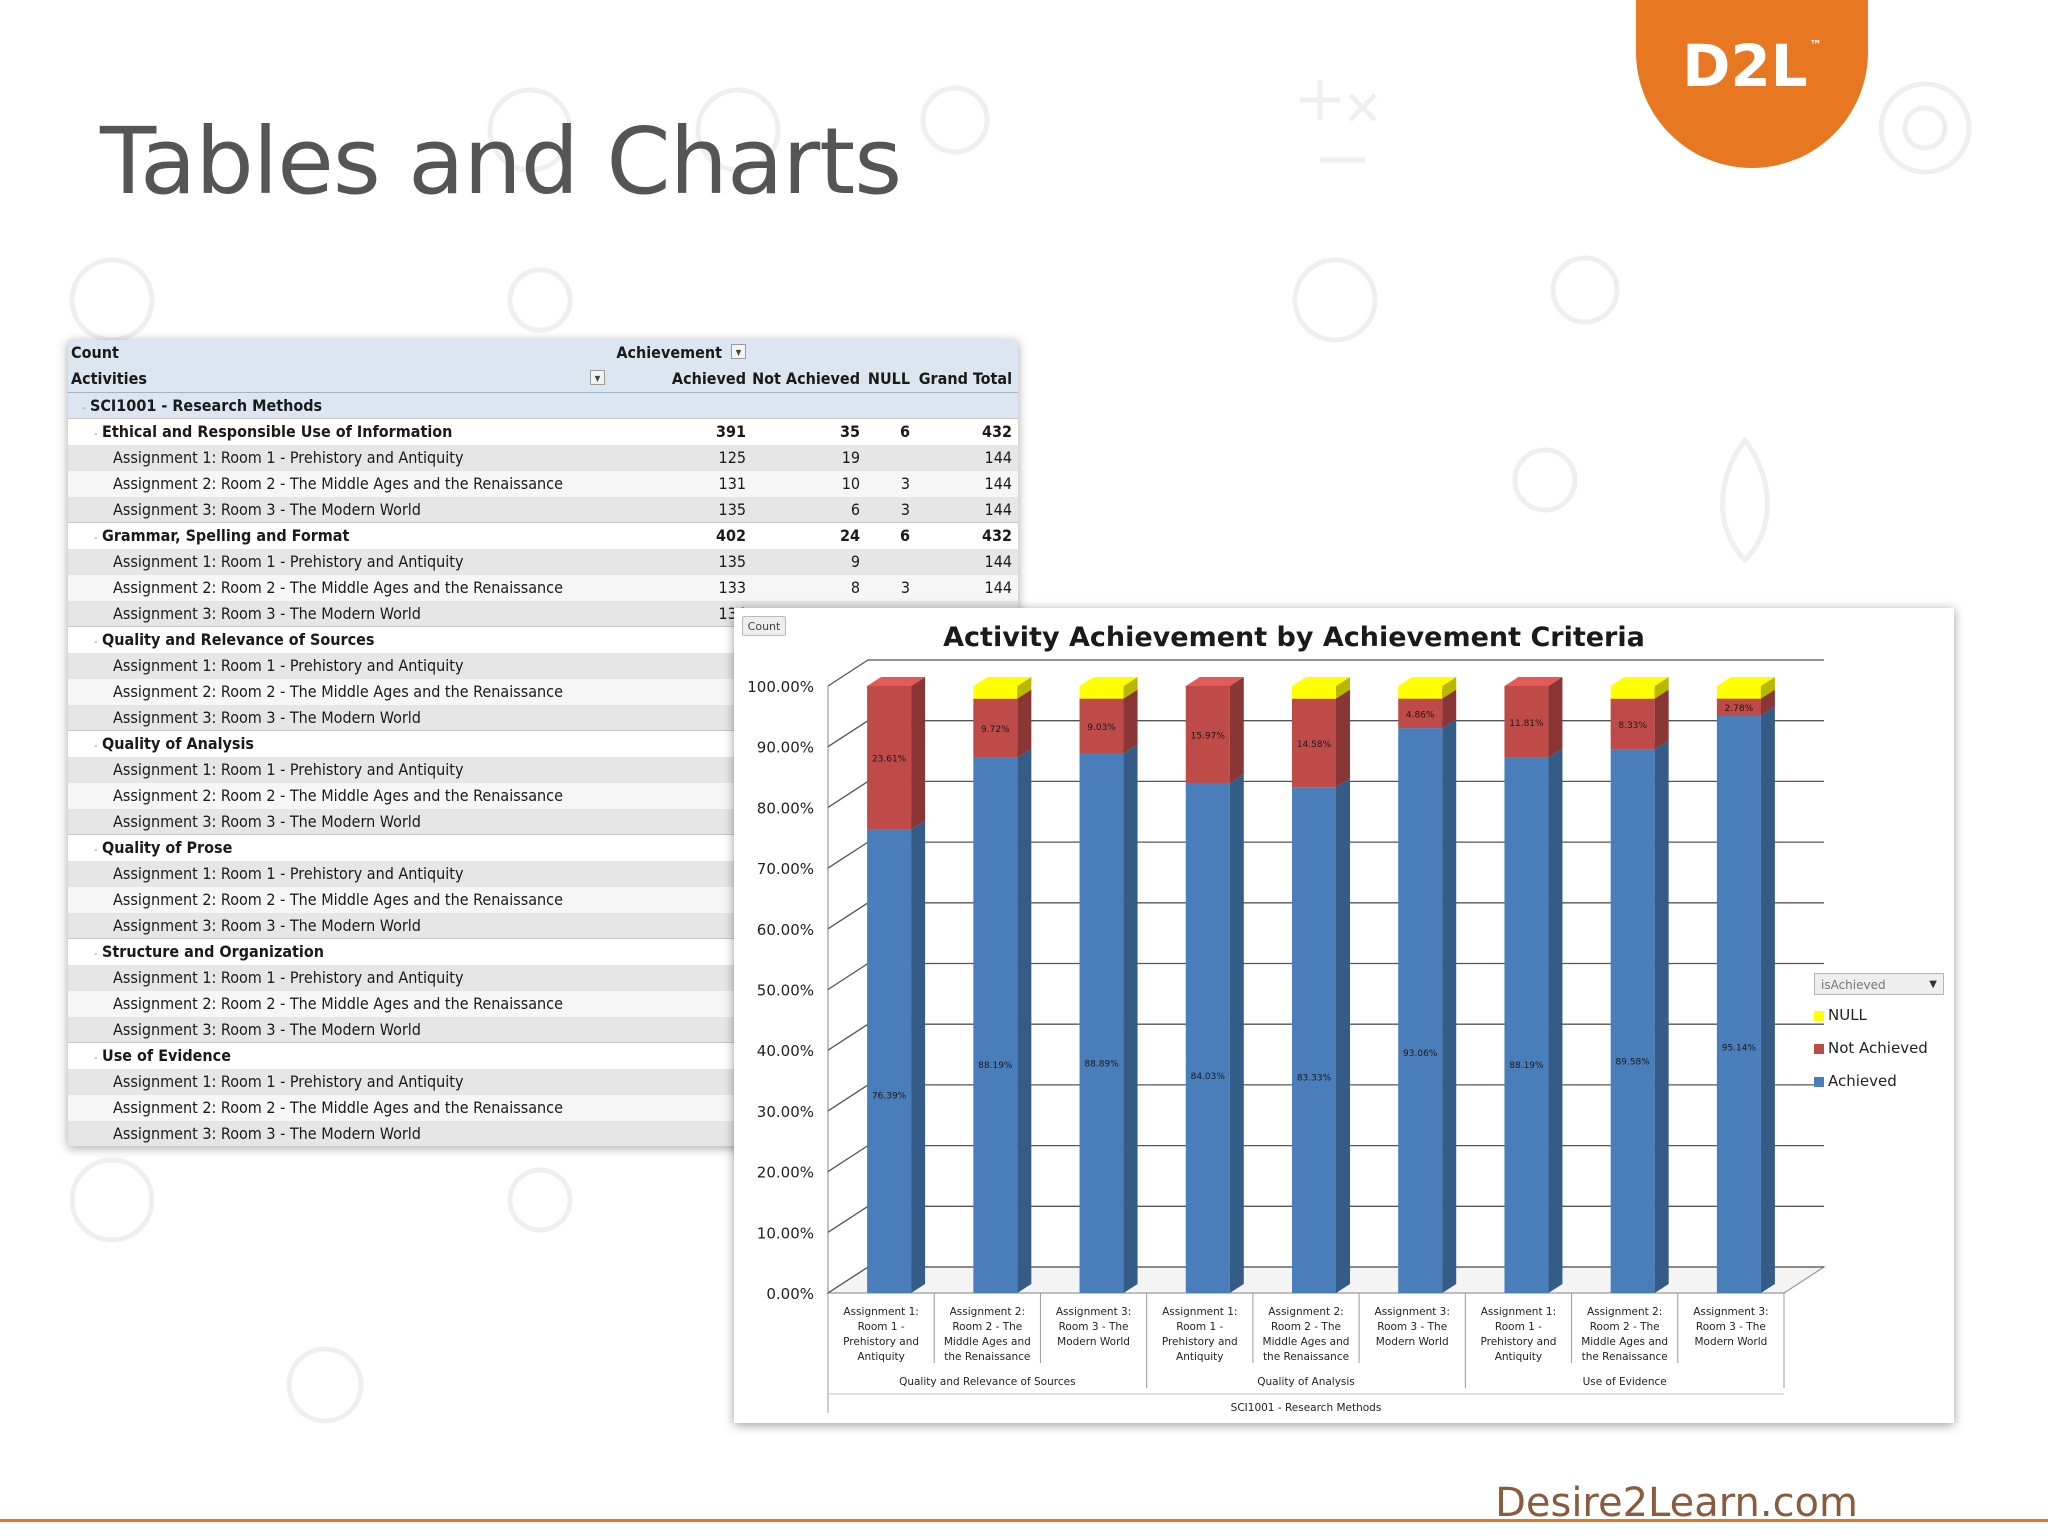  What do you see at coordinates (543, 405) in the screenshot?
I see `course-row: - SCI1001 - Research Methods` at bounding box center [543, 405].